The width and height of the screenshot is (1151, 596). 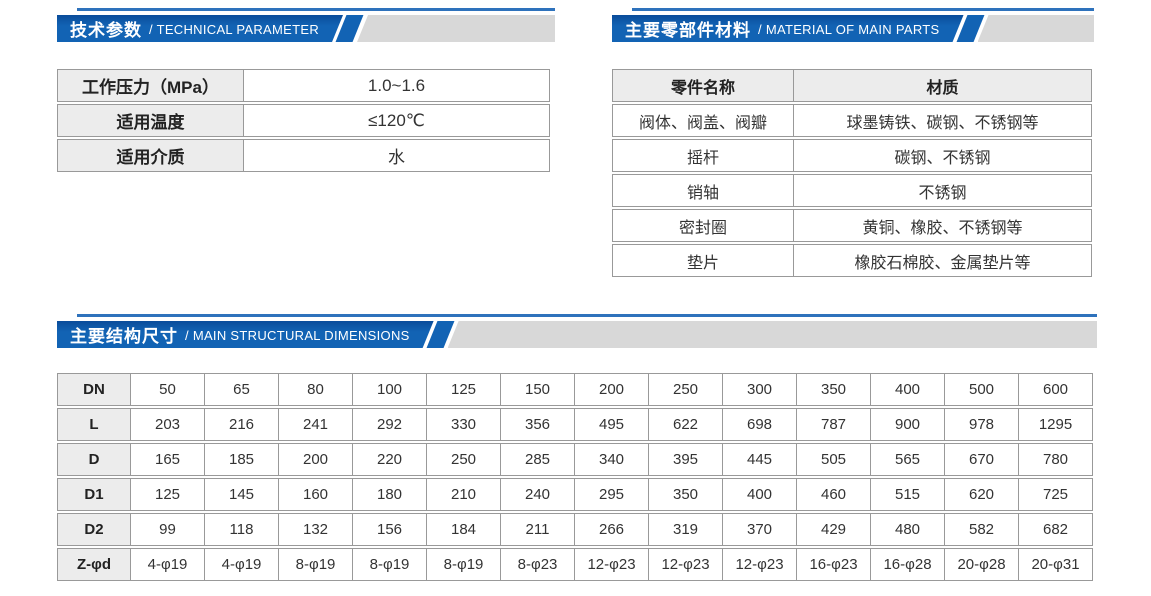 I want to click on dimension-value-cell: 4-φ19, so click(x=167, y=564).